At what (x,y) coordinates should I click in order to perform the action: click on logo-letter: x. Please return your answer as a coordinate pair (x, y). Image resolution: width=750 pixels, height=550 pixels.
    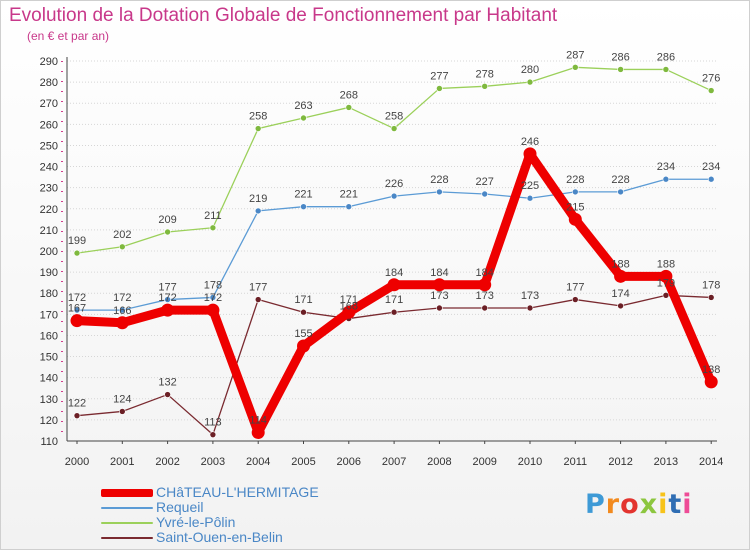
    Looking at the image, I should click on (649, 504).